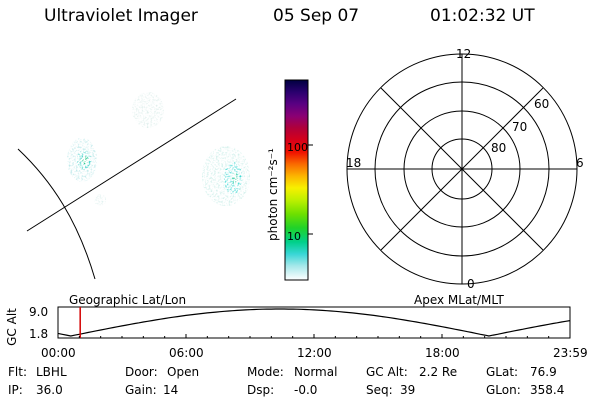 Image resolution: width=600 pixels, height=400 pixels. What do you see at coordinates (294, 236) in the screenshot?
I see `colorbar-tick-label-10: 10` at bounding box center [294, 236].